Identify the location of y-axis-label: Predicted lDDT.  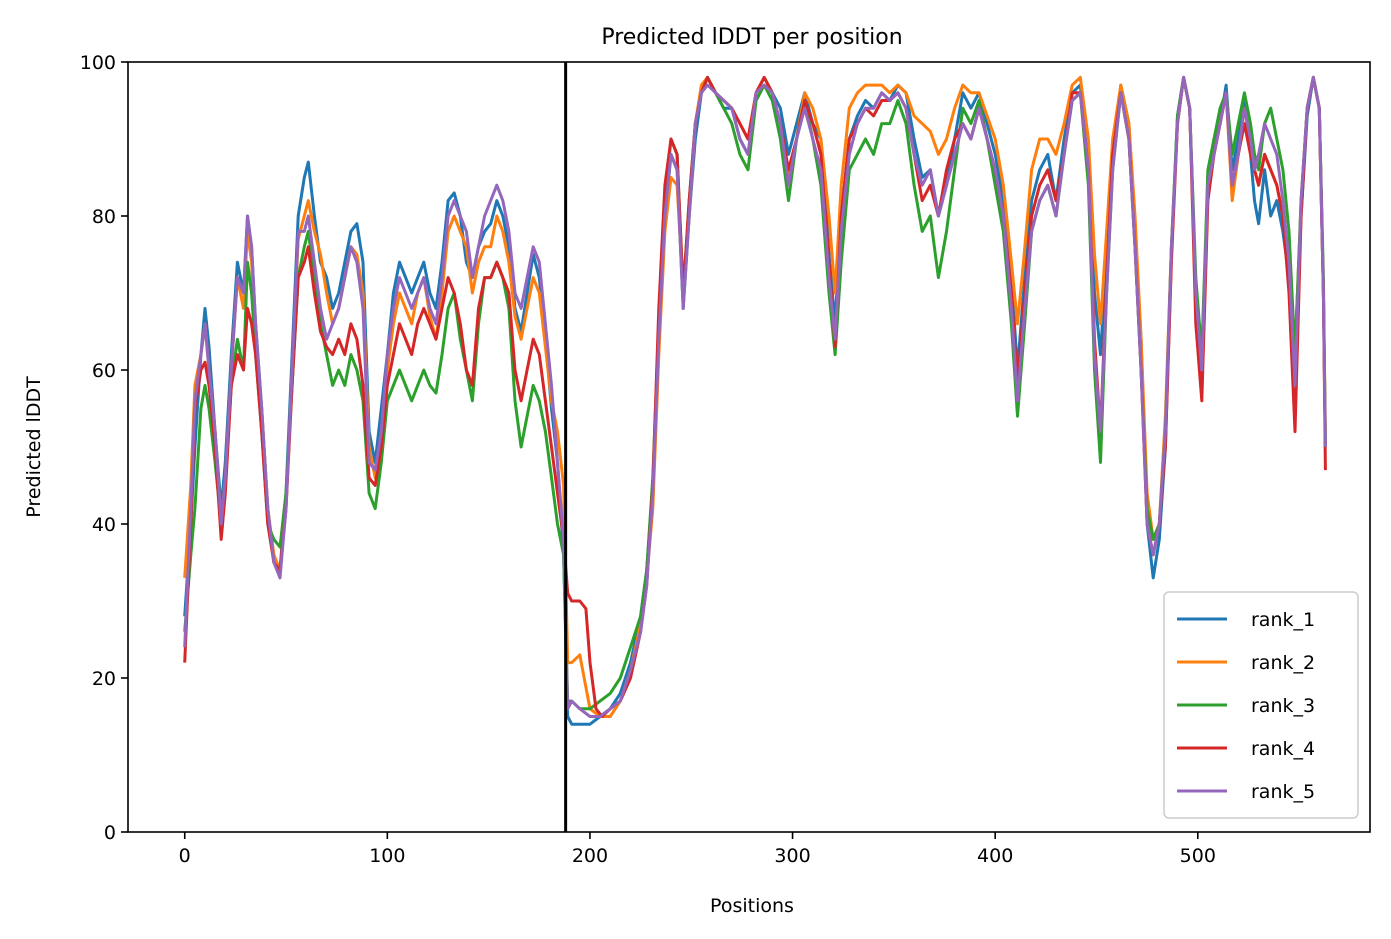
(34, 447).